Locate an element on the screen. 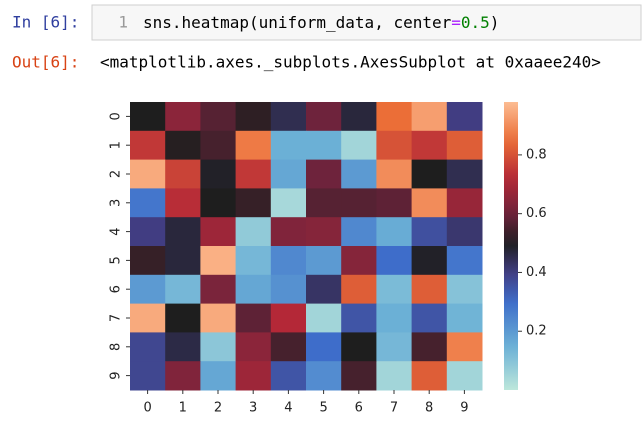  x-tick-label: 6 is located at coordinates (359, 408).